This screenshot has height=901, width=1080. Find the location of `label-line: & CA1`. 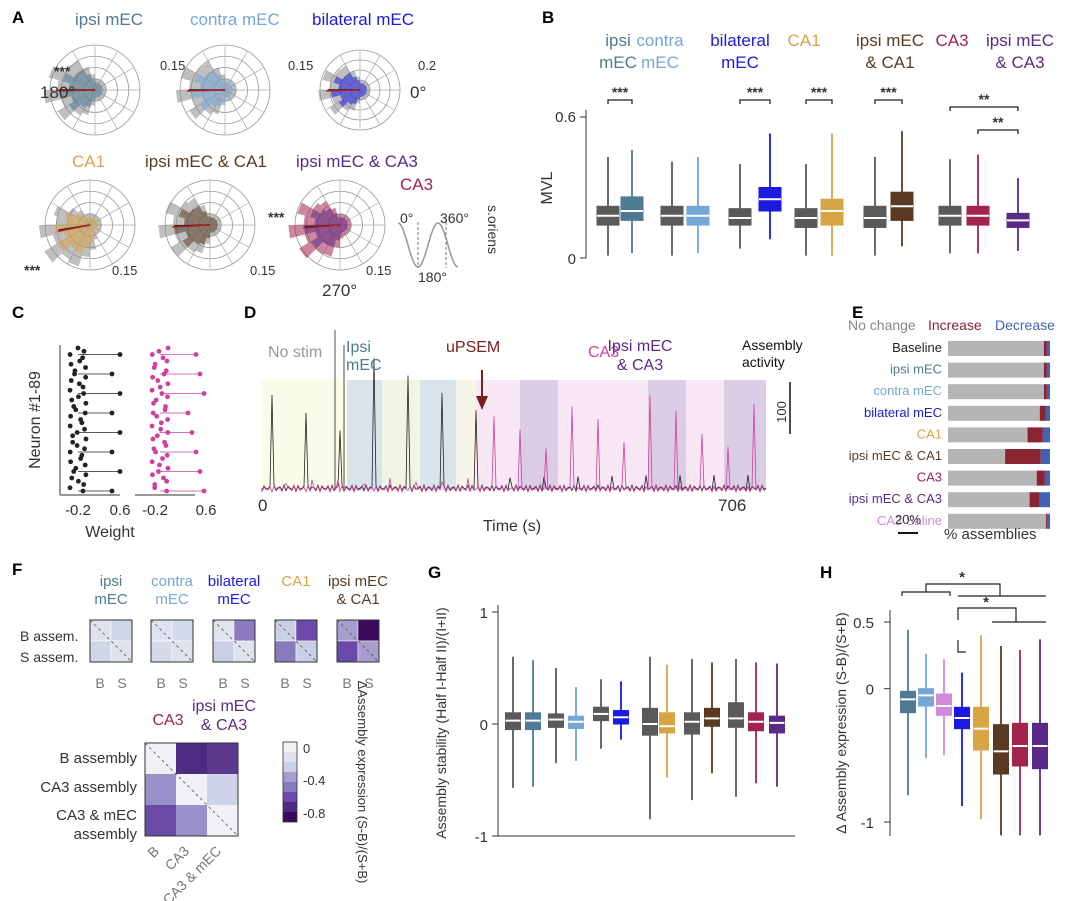

label-line: & CA1 is located at coordinates (889, 62).